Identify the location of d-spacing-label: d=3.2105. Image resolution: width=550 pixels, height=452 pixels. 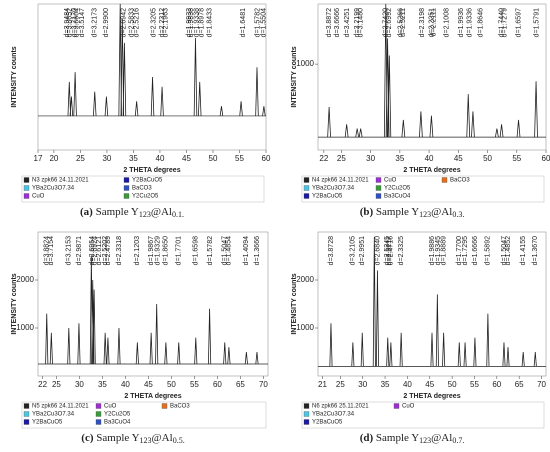
(353, 250).